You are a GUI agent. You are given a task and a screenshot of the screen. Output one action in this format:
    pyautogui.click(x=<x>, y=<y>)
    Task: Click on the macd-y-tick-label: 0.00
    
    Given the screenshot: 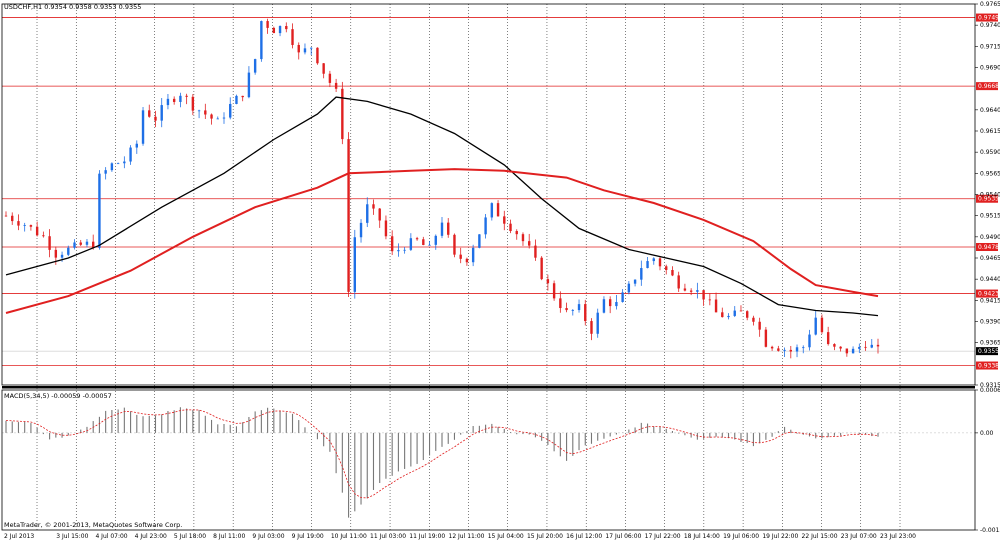 What is the action you would take?
    pyautogui.click(x=987, y=433)
    